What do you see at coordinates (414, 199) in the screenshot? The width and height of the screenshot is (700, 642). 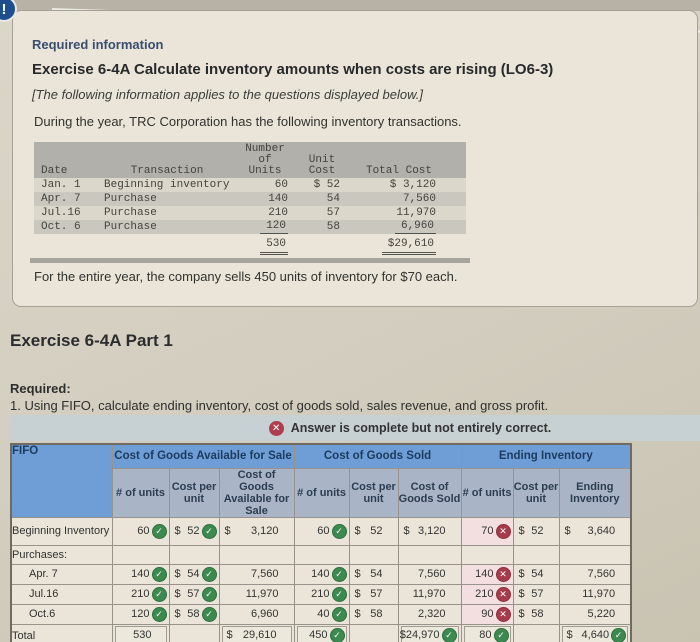 I see `inventory-cell: 7,560` at bounding box center [414, 199].